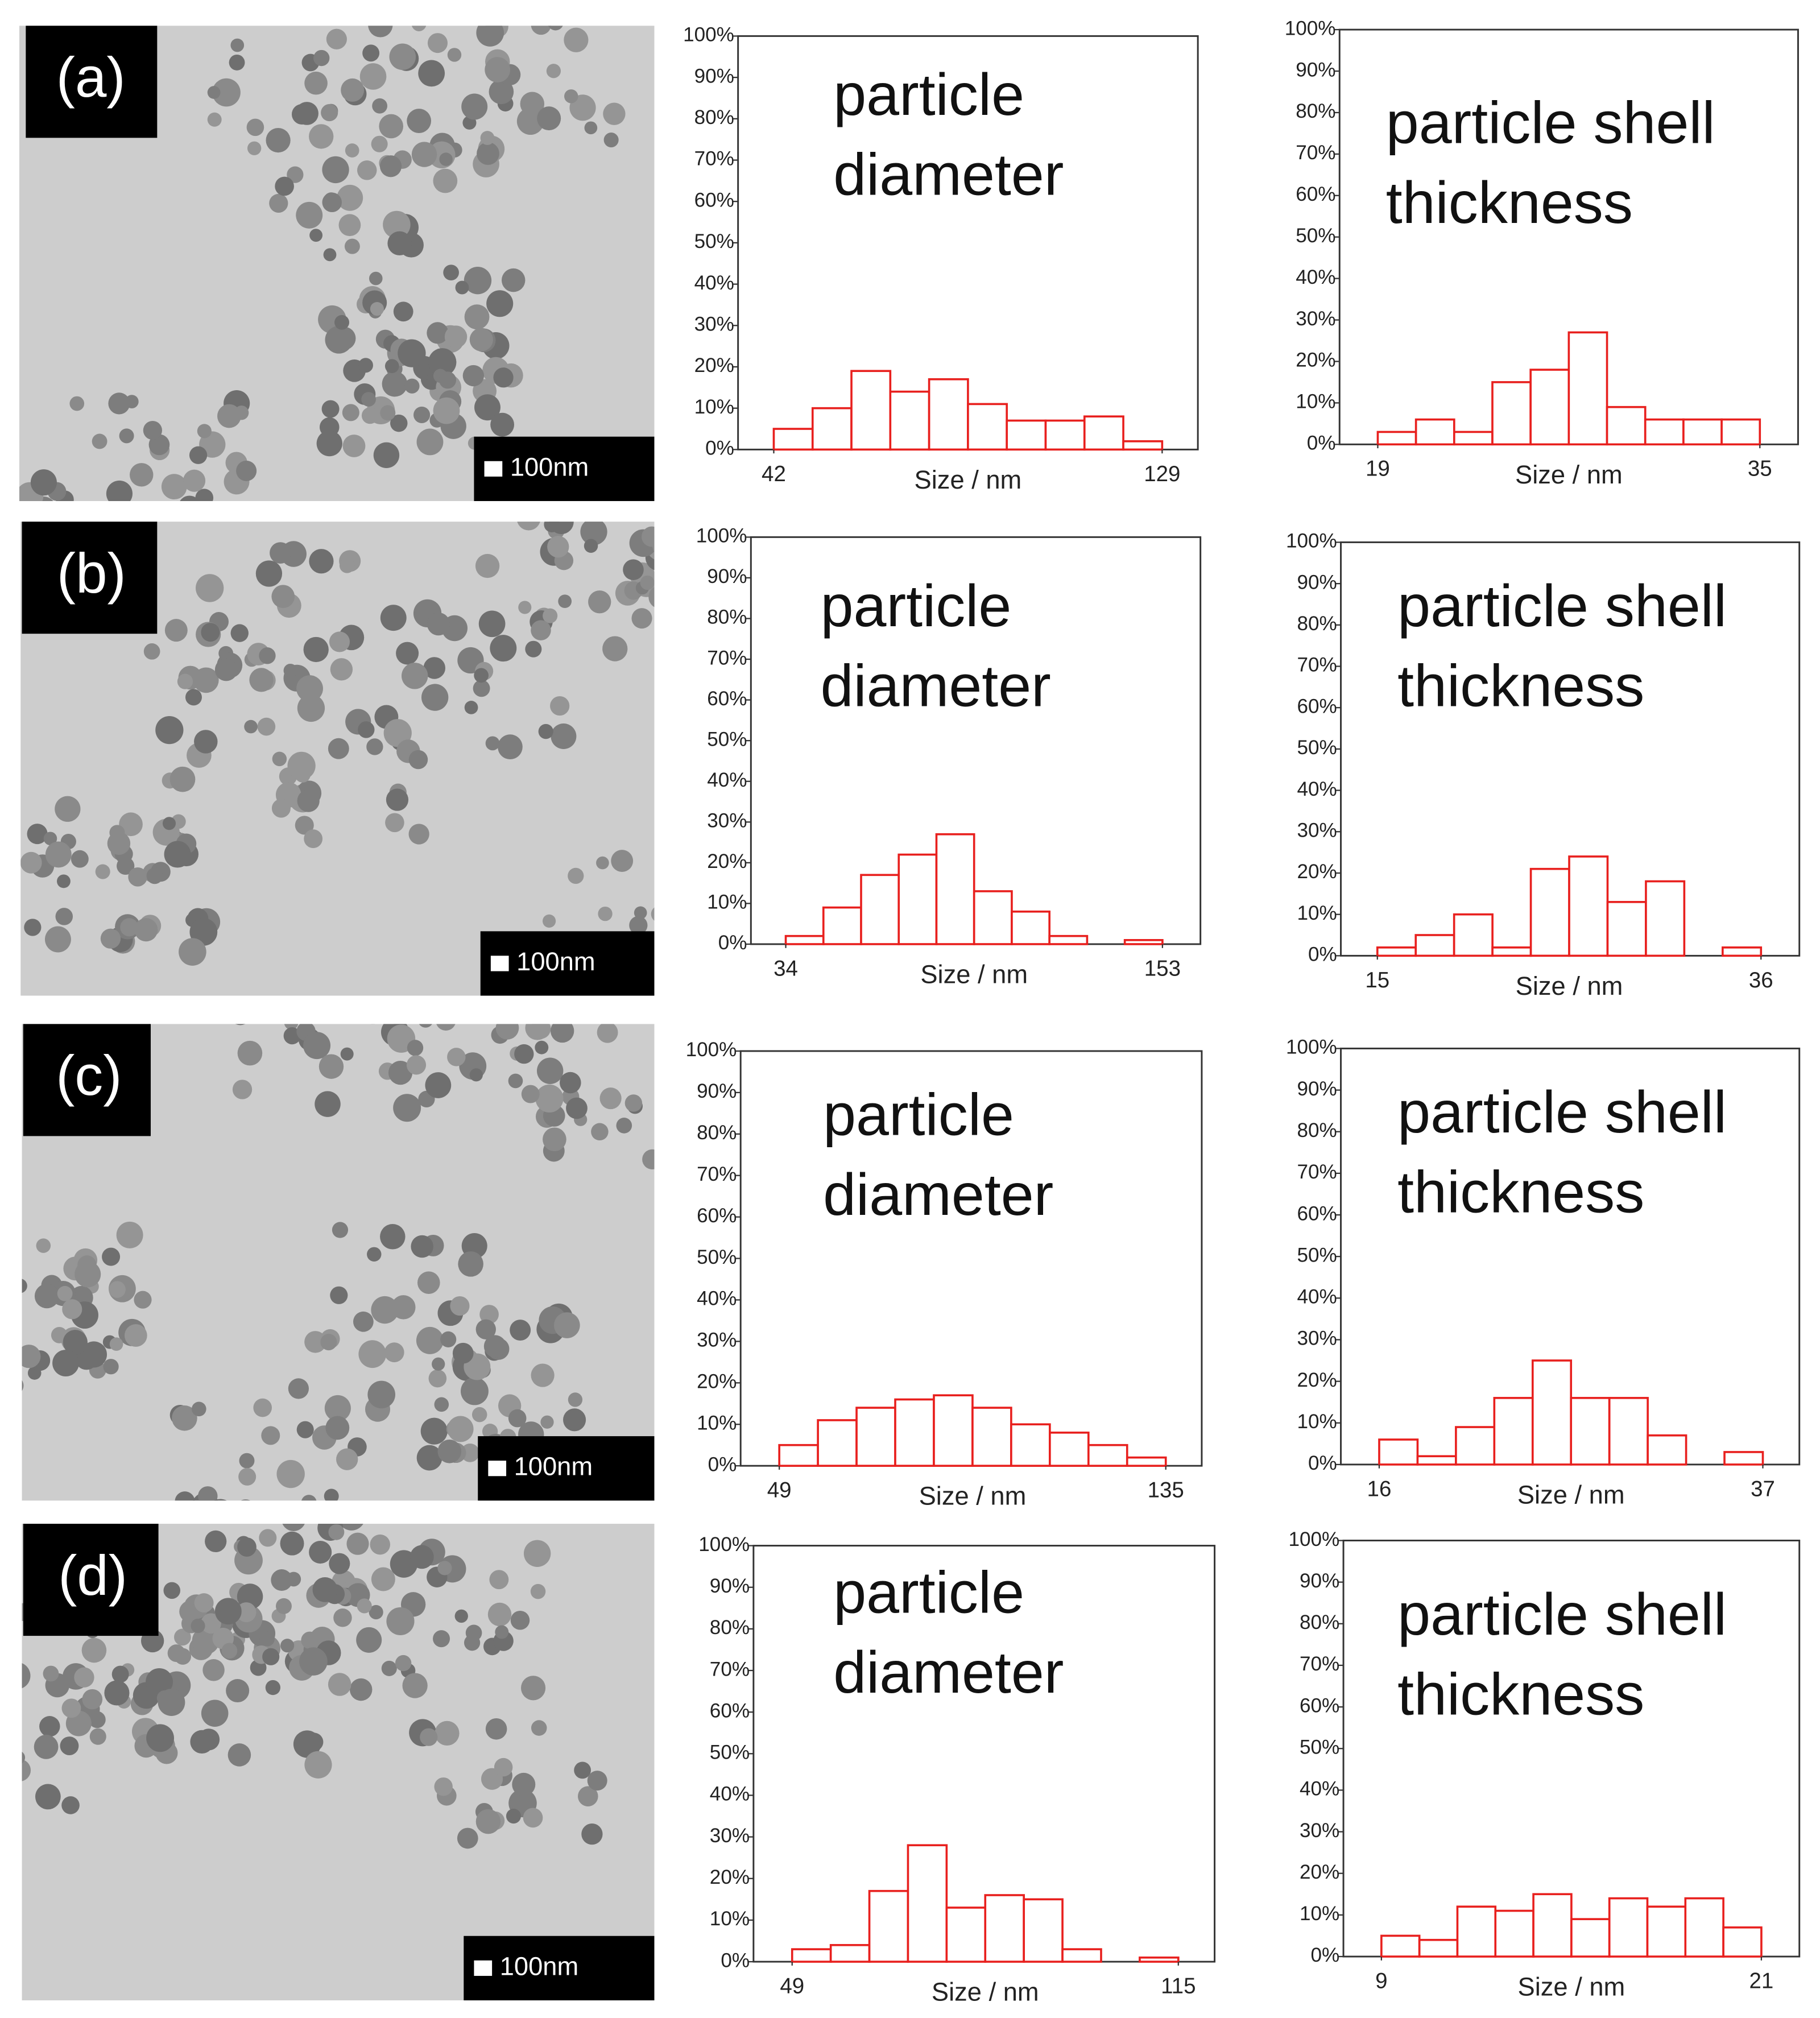 The height and width of the screenshot is (2018, 1820). What do you see at coordinates (338, 1262) in the screenshot?
I see `micrograph: (c) 100nm` at bounding box center [338, 1262].